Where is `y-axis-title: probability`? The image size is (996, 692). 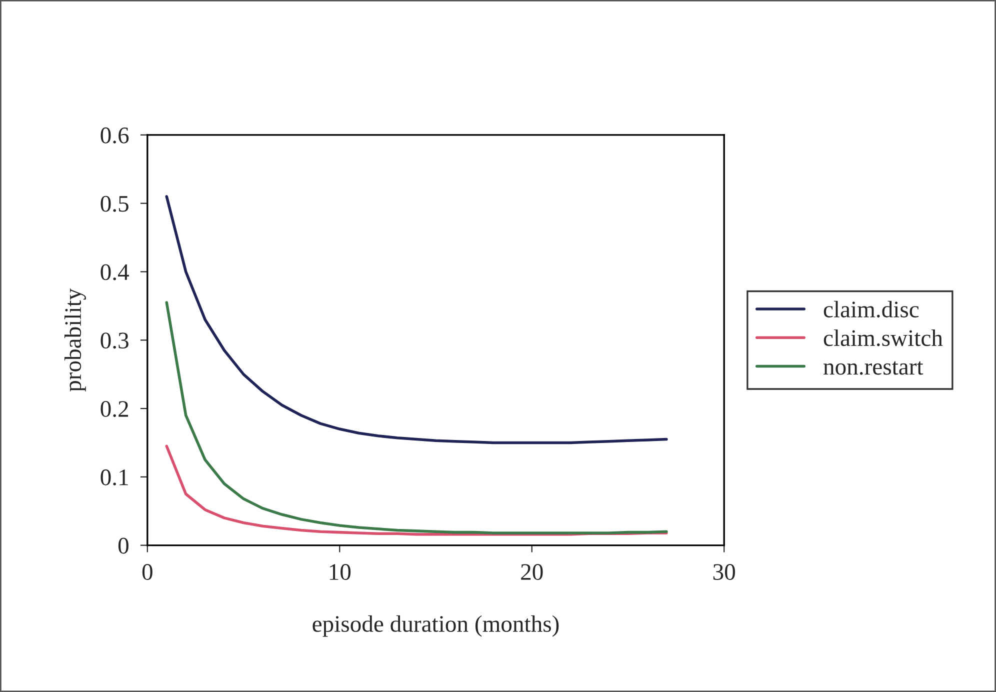
y-axis-title: probability is located at coordinates (75, 340).